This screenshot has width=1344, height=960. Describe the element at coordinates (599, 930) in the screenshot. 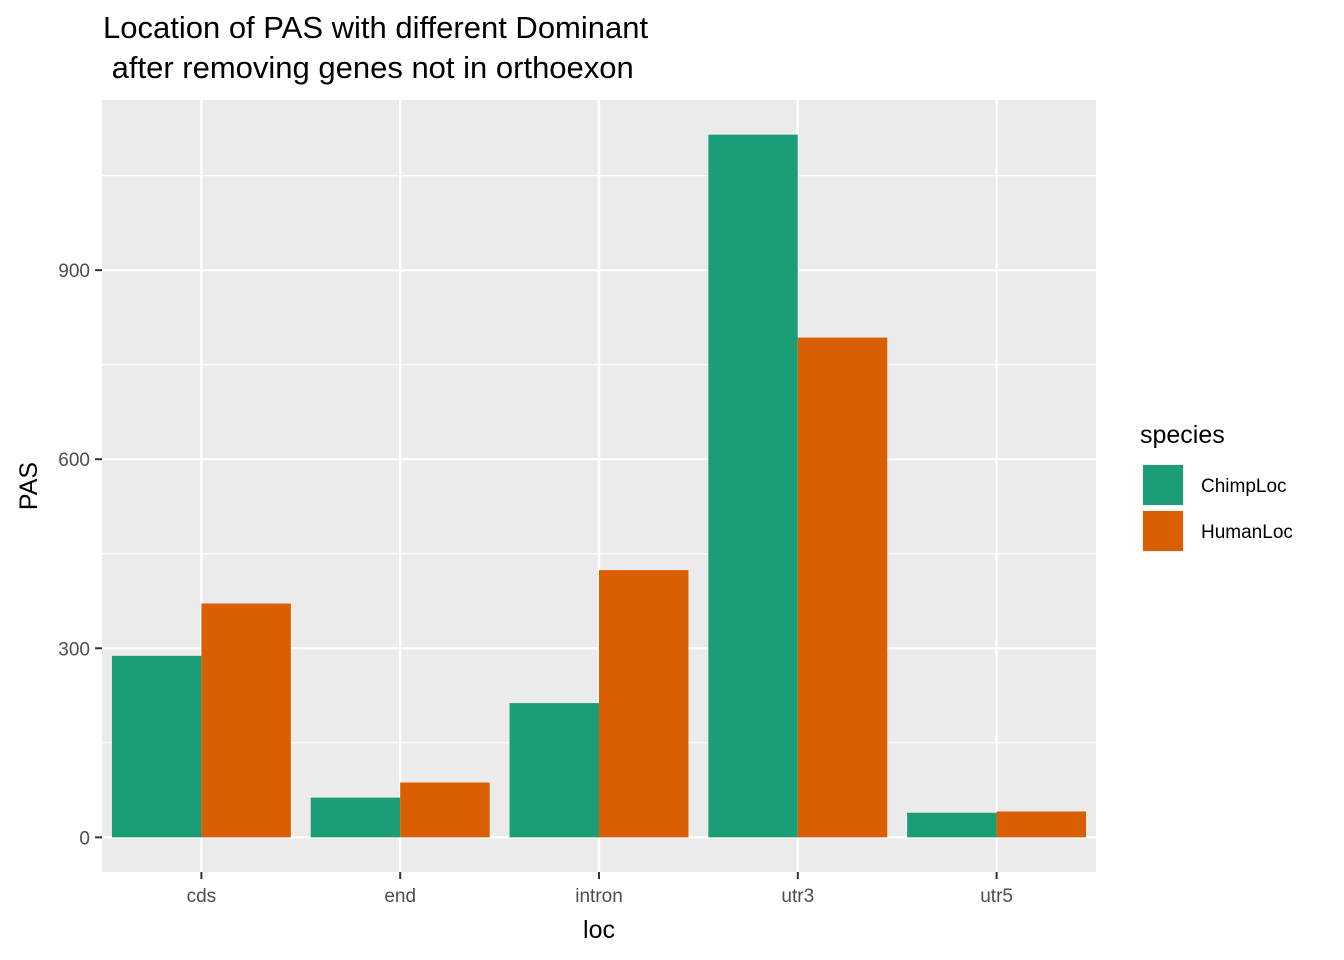

I see `x-axis-title: loc` at that location.